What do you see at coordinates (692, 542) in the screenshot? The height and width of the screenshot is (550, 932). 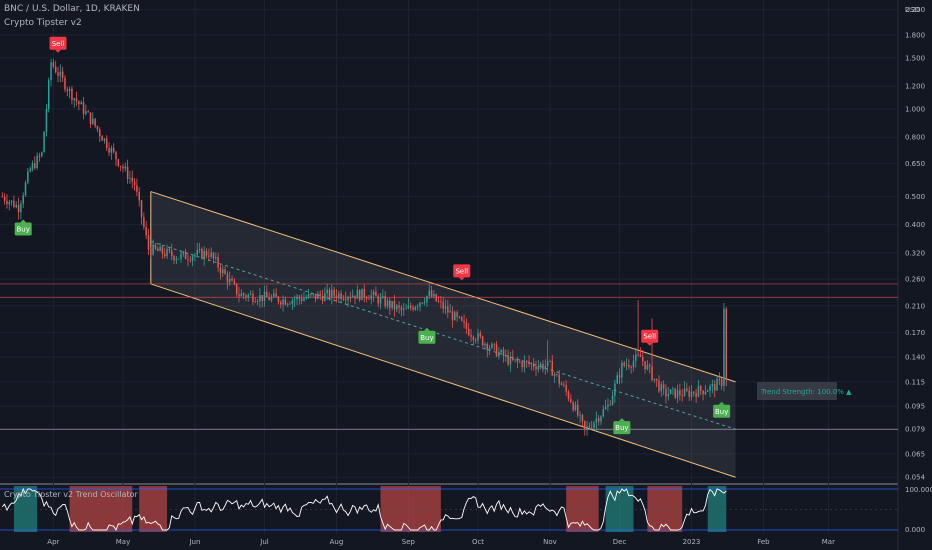 I see `time-tick: 2023` at bounding box center [692, 542].